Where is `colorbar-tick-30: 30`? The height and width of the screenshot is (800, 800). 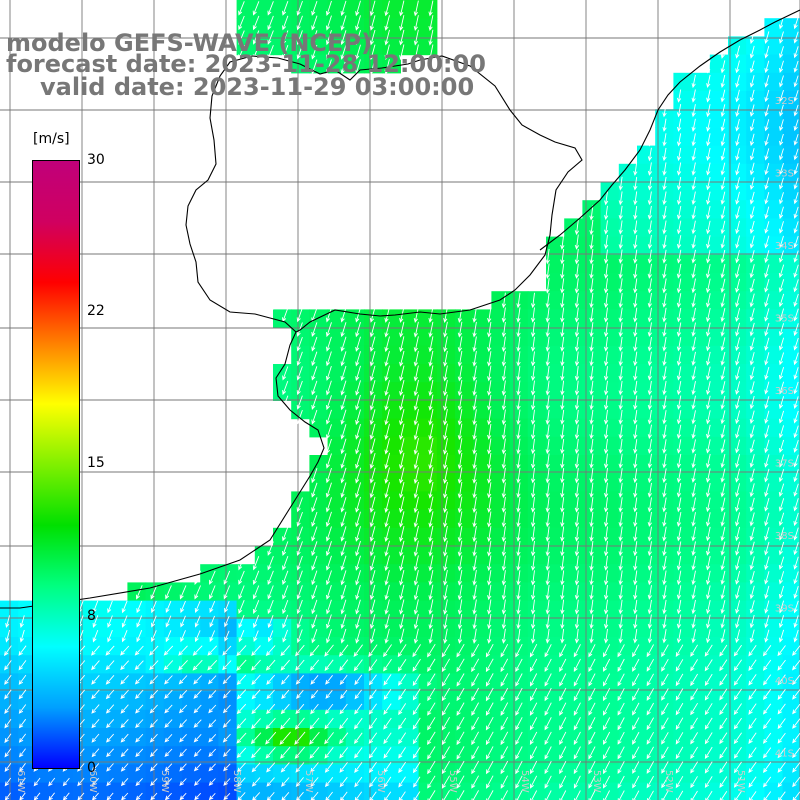 colorbar-tick-30: 30 is located at coordinates (96, 160).